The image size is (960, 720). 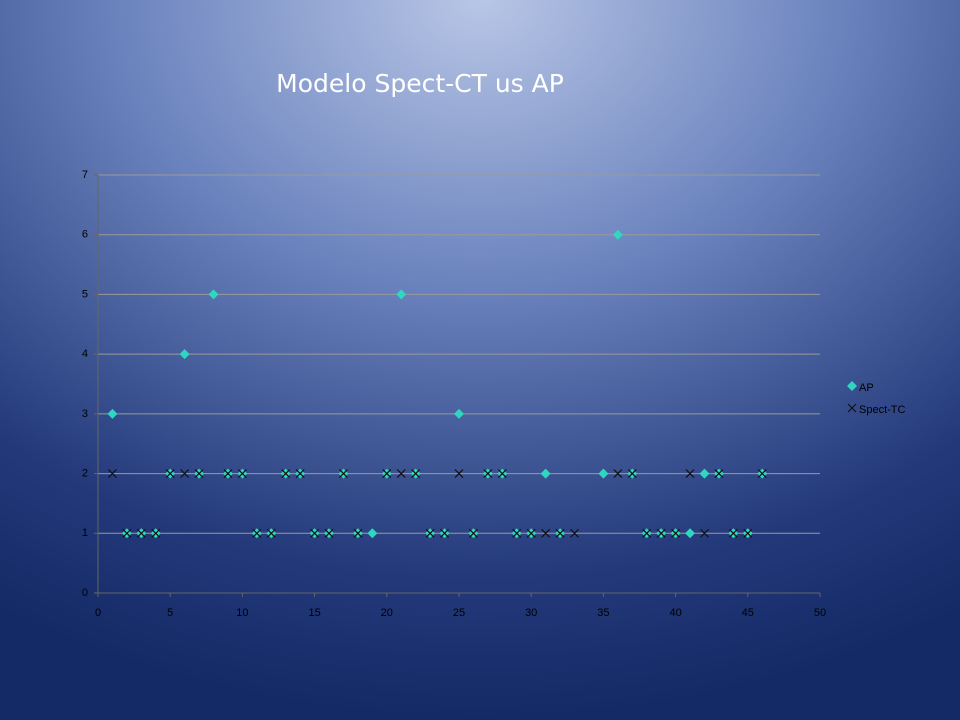 What do you see at coordinates (98, 613) in the screenshot?
I see `x-tick-label: 0` at bounding box center [98, 613].